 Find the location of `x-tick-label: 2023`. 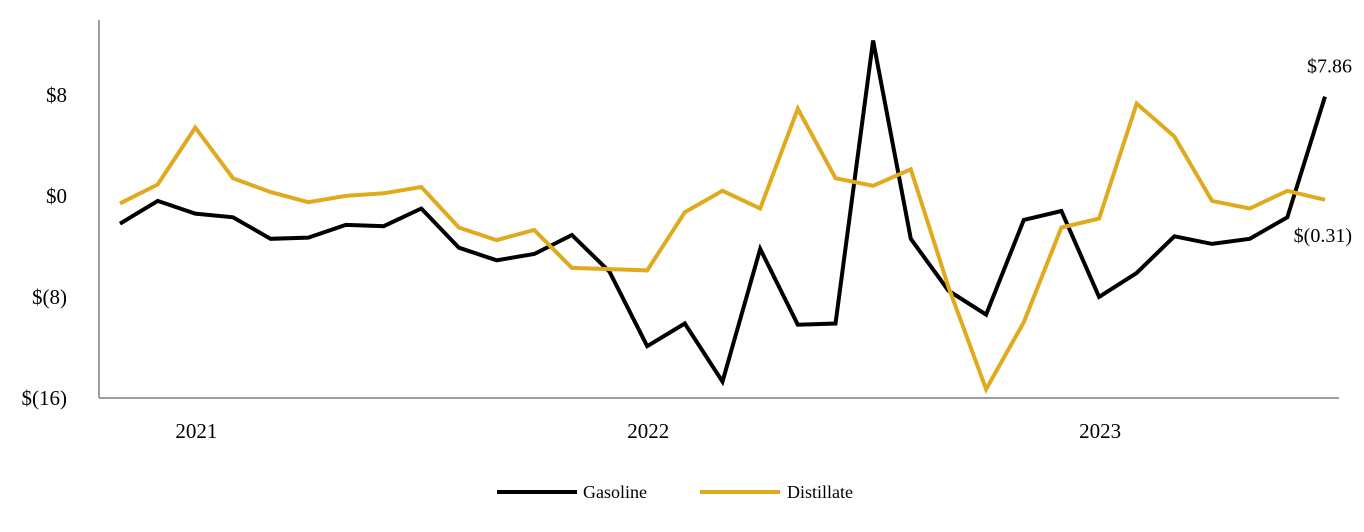

x-tick-label: 2023 is located at coordinates (1100, 431).